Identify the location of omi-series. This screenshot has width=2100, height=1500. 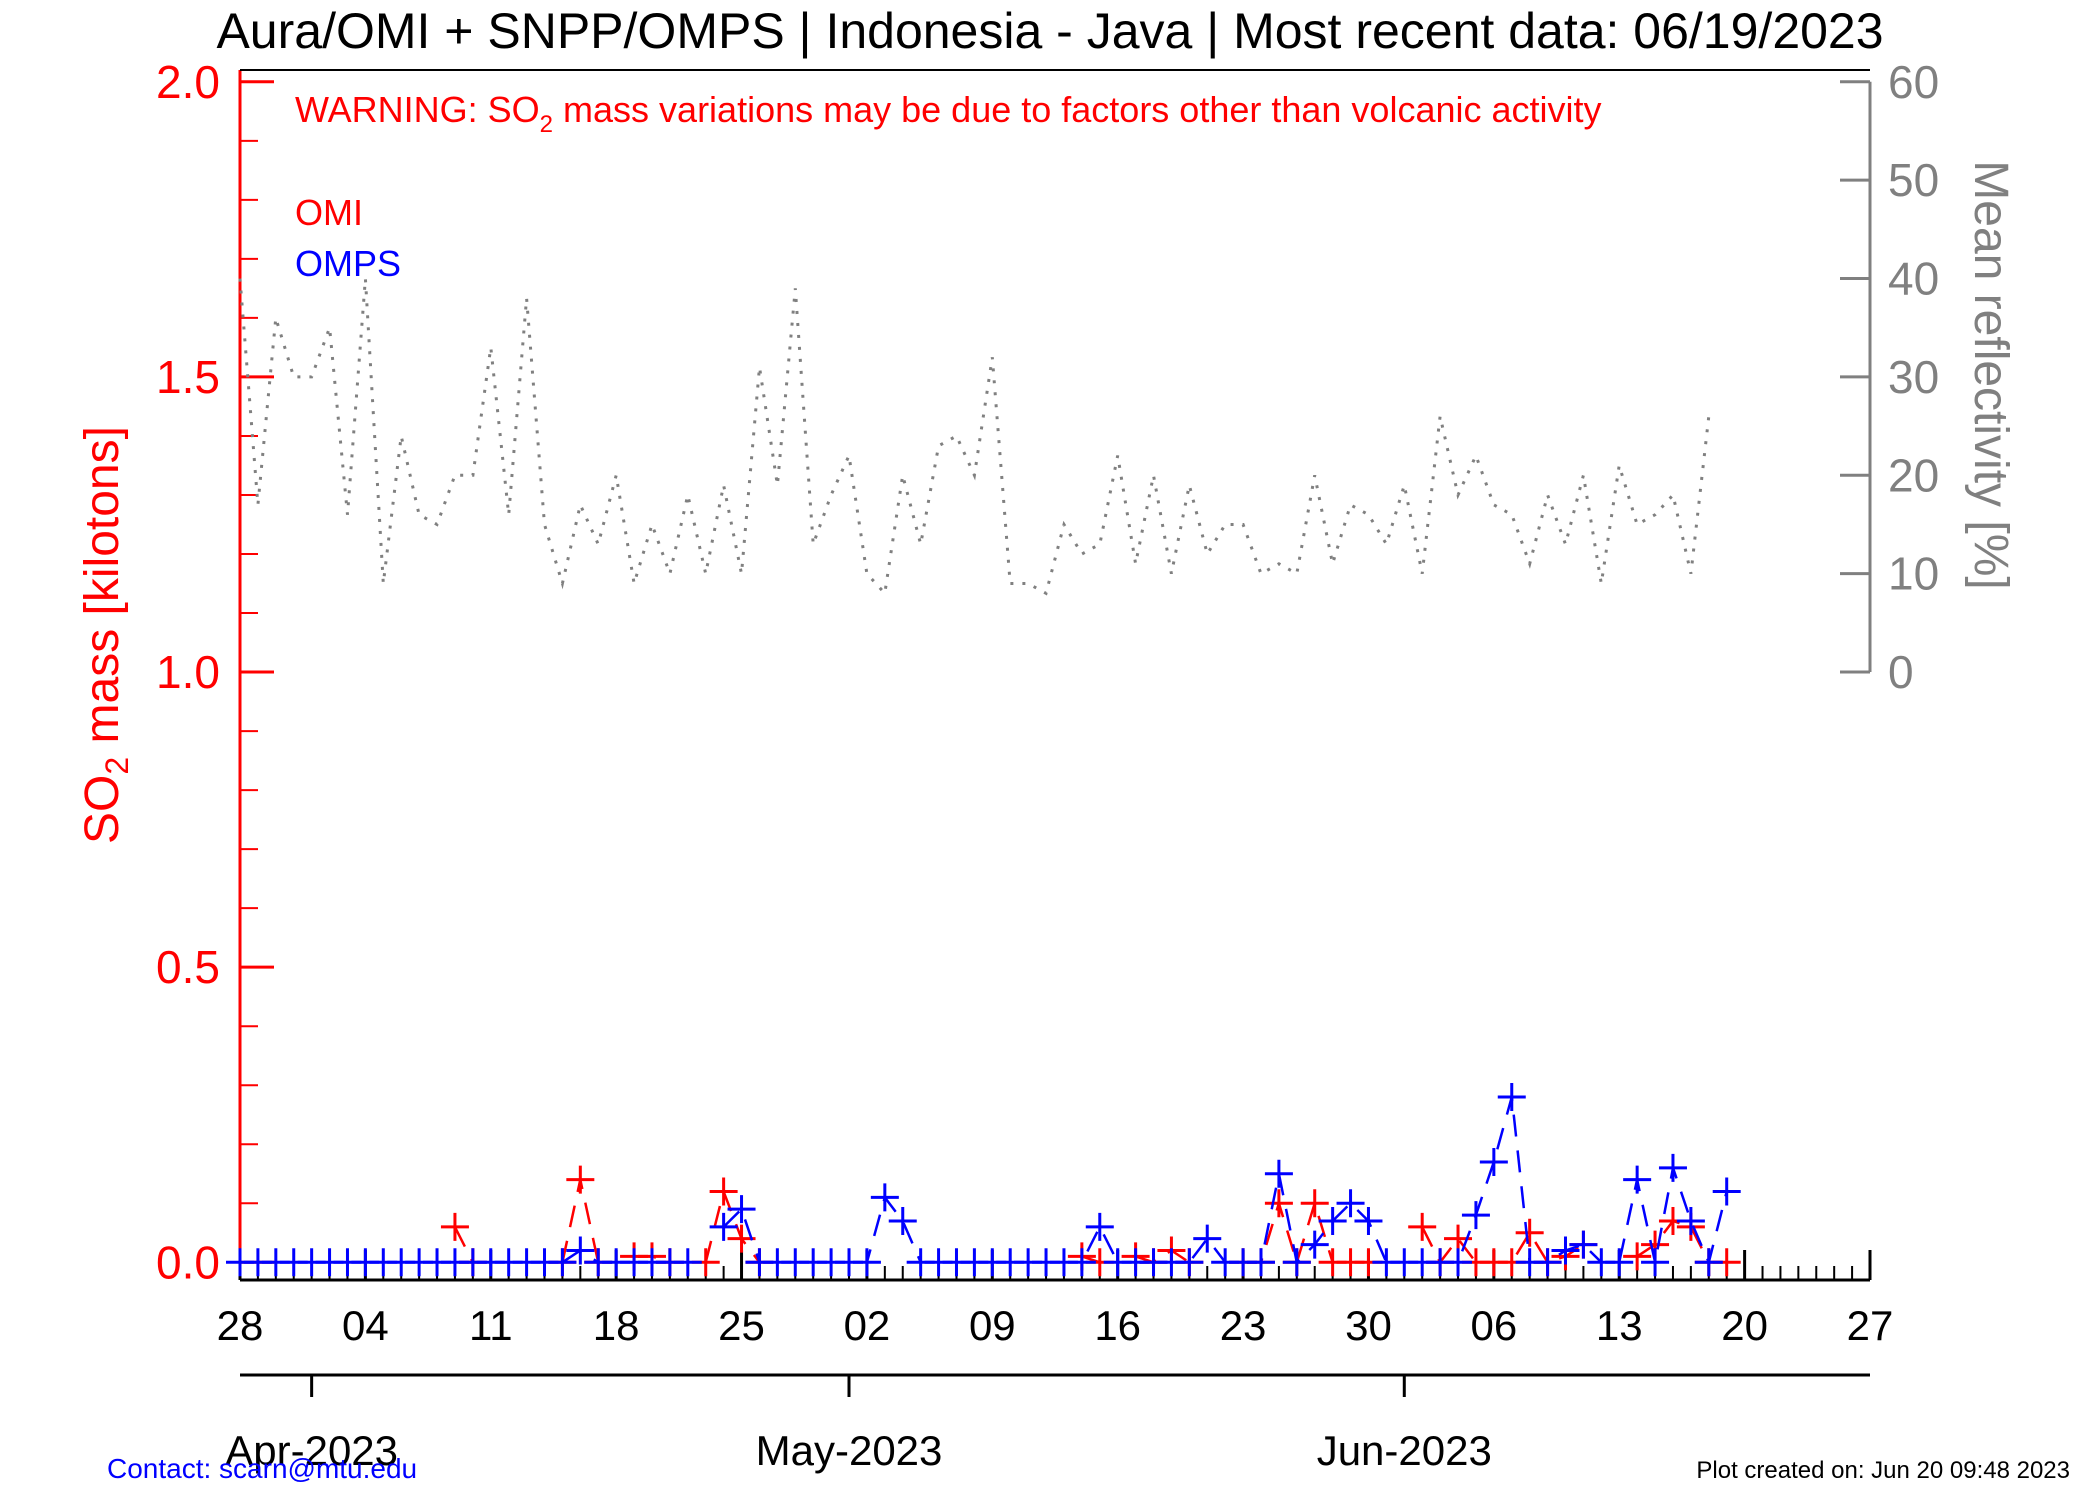
(1090, 1221).